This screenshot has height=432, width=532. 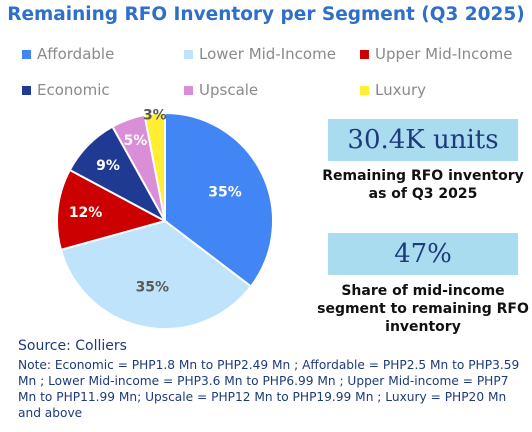 I want to click on slice-data-label: 12%, so click(x=86, y=213).